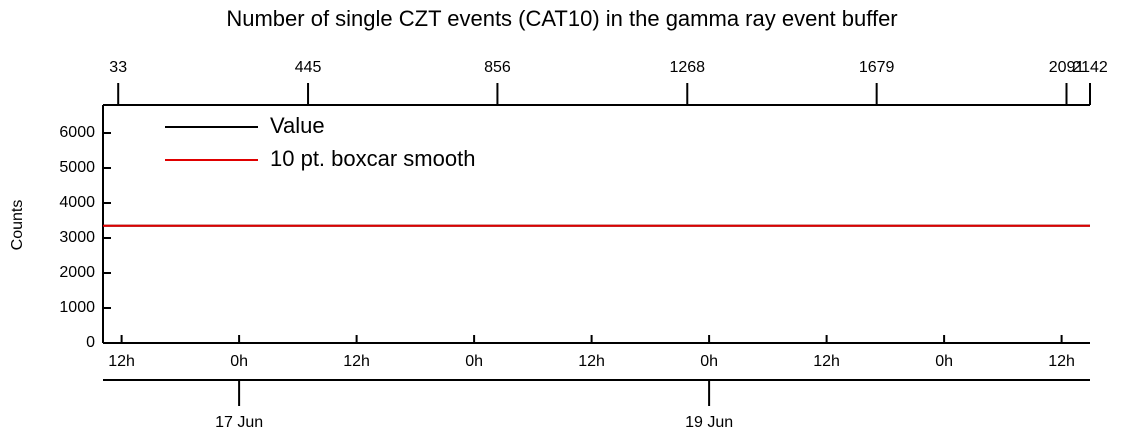  Describe the element at coordinates (877, 67) in the screenshot. I see `top-tick-label: 1679` at that location.